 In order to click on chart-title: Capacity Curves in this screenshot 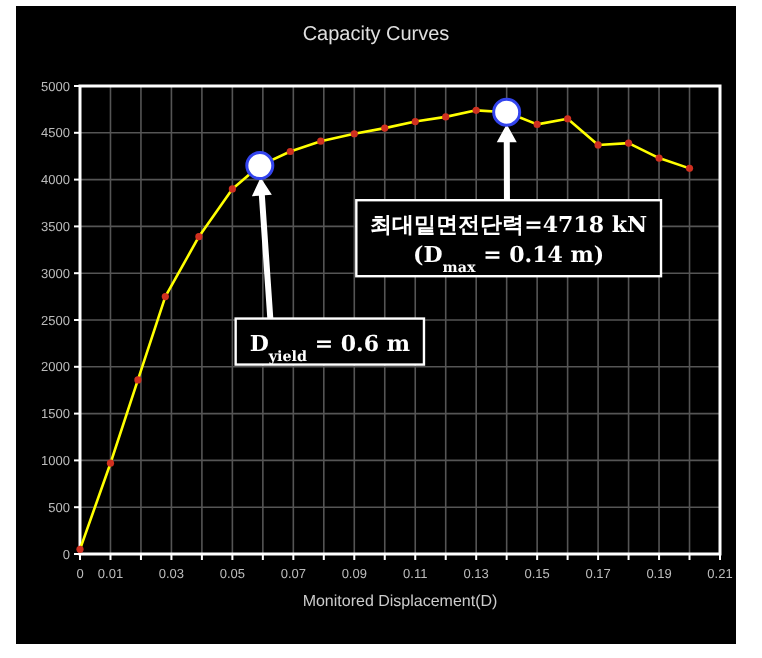, I will do `click(376, 35)`.